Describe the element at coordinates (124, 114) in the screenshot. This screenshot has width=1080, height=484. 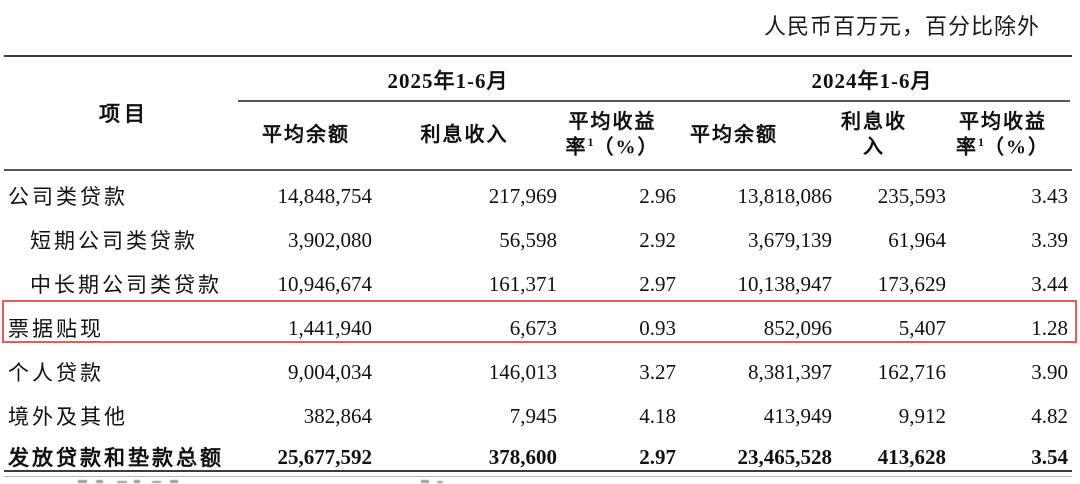
I see `column-header-item: 项目` at that location.